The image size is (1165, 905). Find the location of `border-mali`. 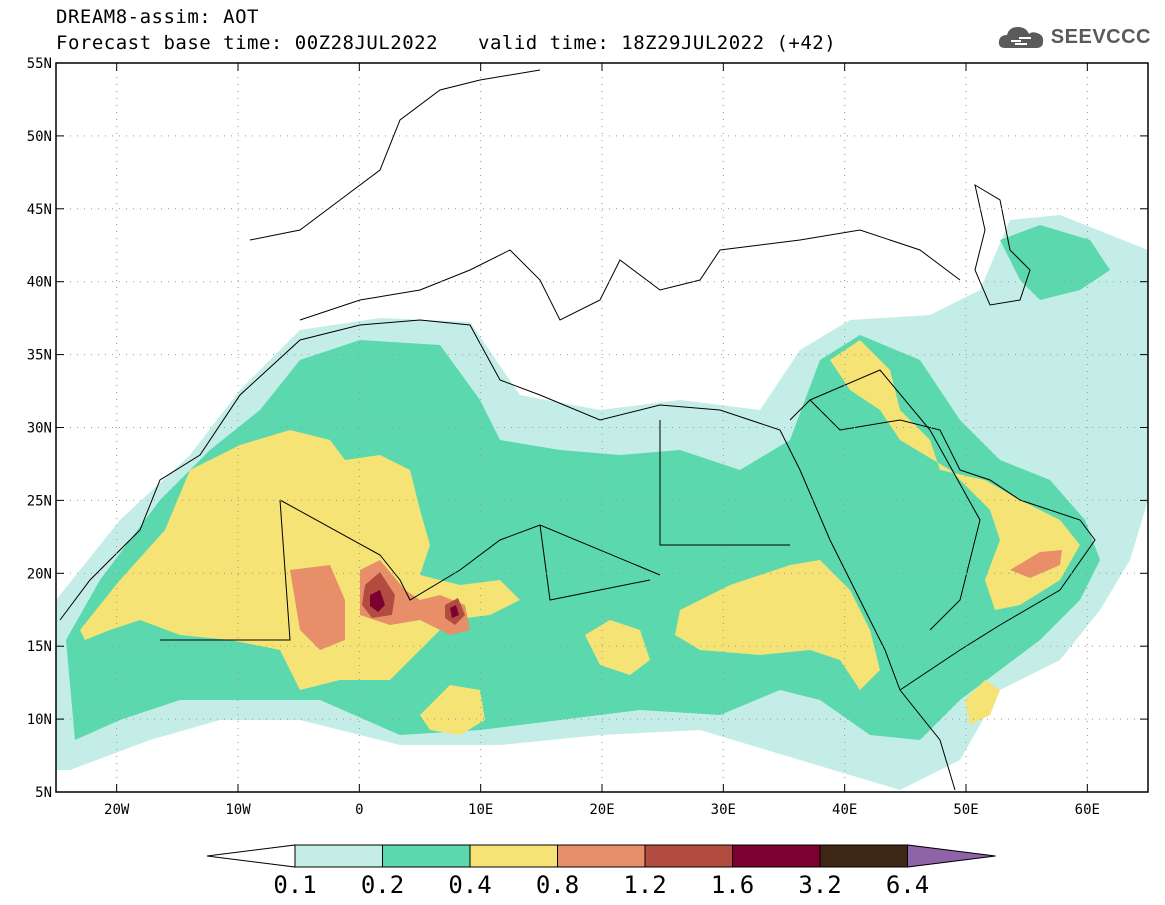

border-mali is located at coordinates (410, 570).